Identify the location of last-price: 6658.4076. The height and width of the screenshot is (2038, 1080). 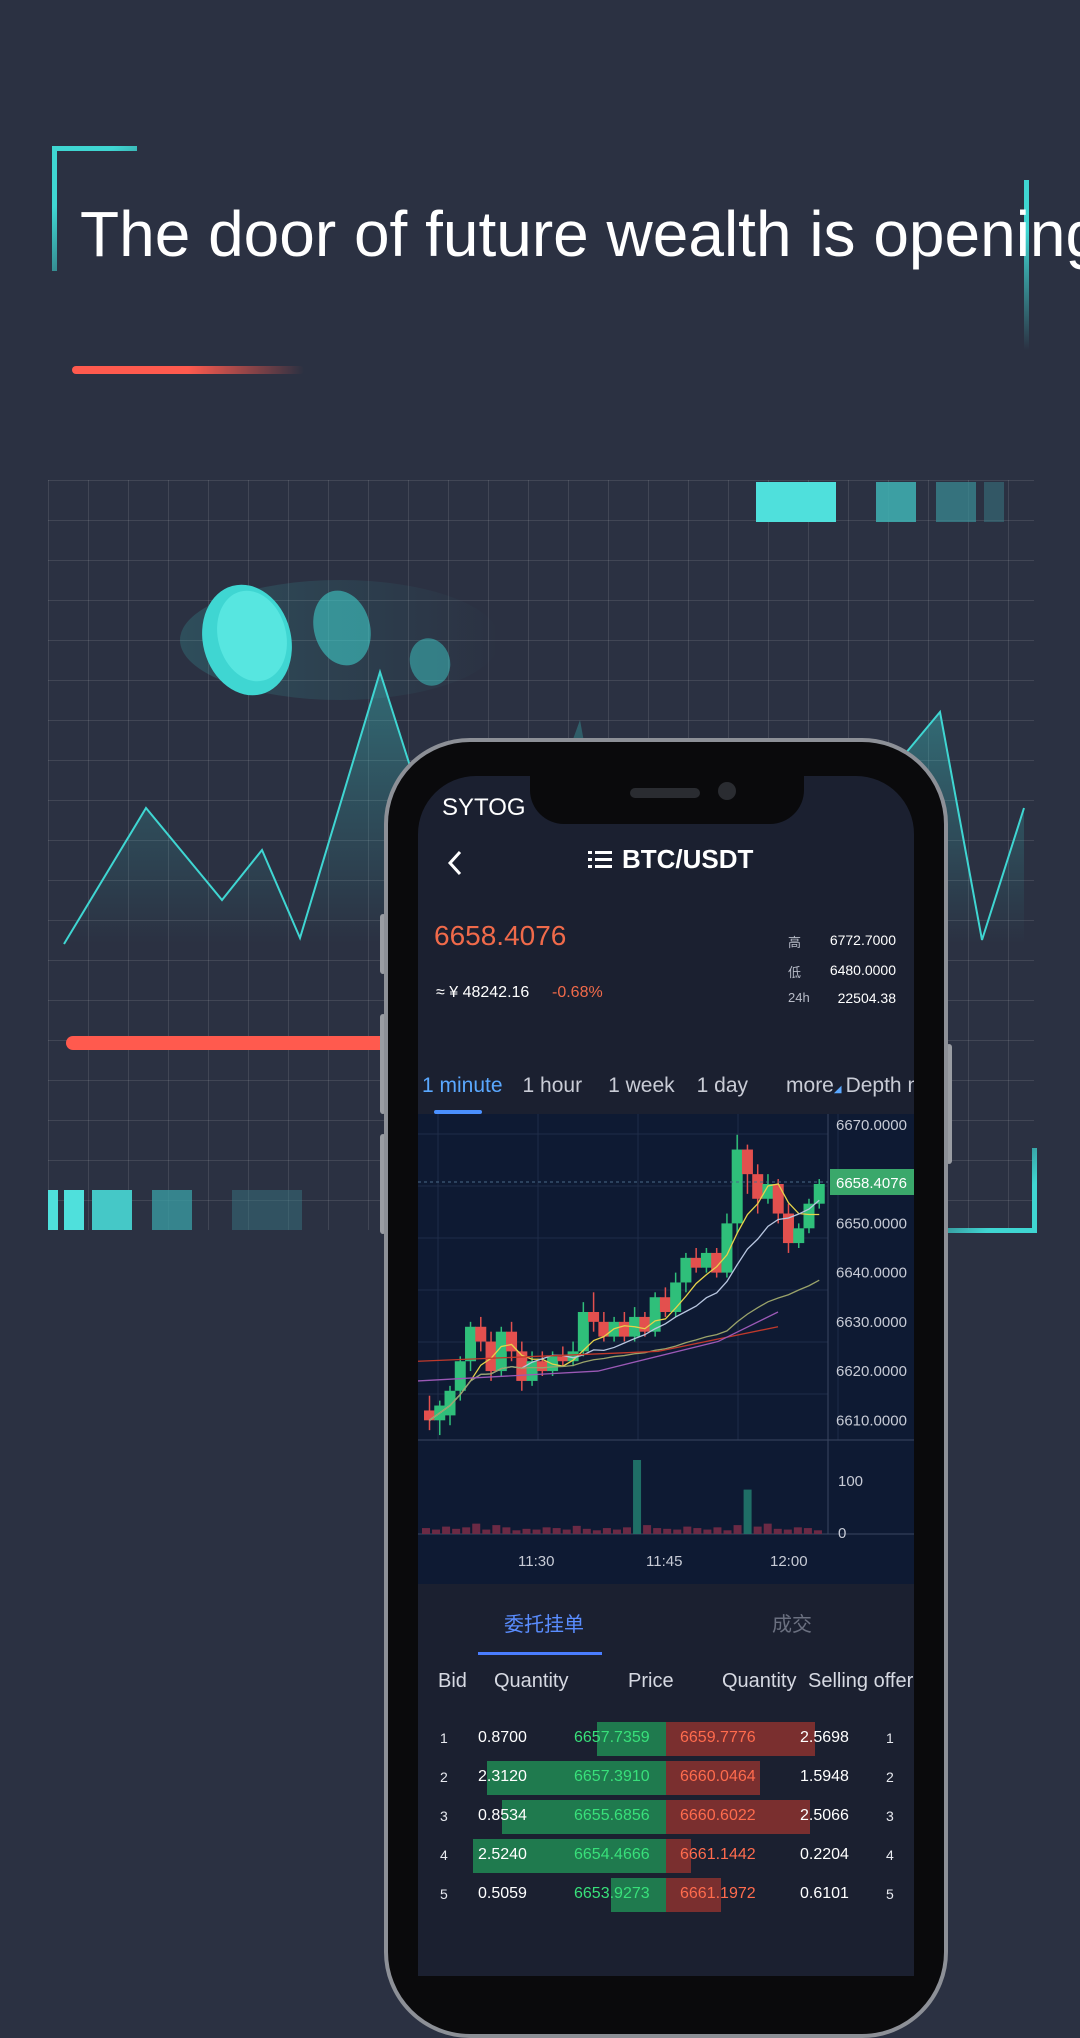
(500, 935).